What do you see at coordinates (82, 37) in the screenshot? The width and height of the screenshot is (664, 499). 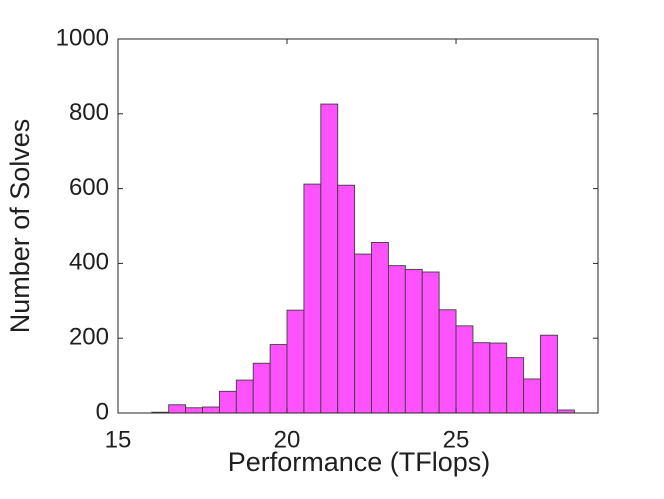 I see `y-tick-label-5: 1000` at bounding box center [82, 37].